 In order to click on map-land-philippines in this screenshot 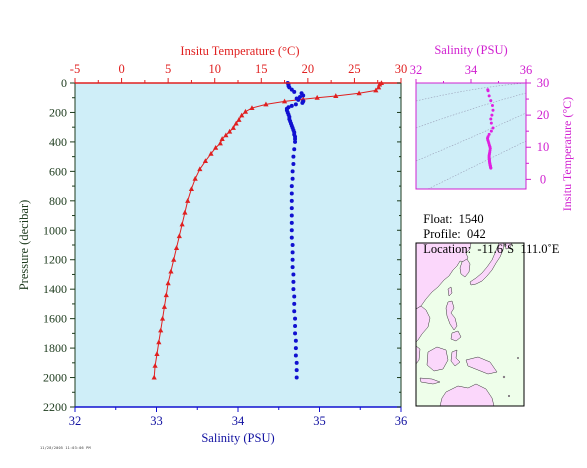, I will do `click(451, 315)`.